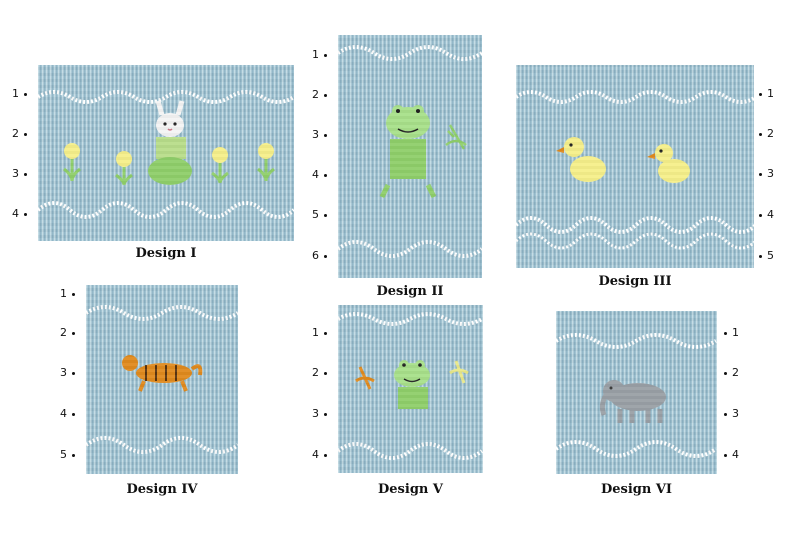 This screenshot has width=800, height=534. Describe the element at coordinates (162, 373) in the screenshot. I see `tiger-motif` at that location.